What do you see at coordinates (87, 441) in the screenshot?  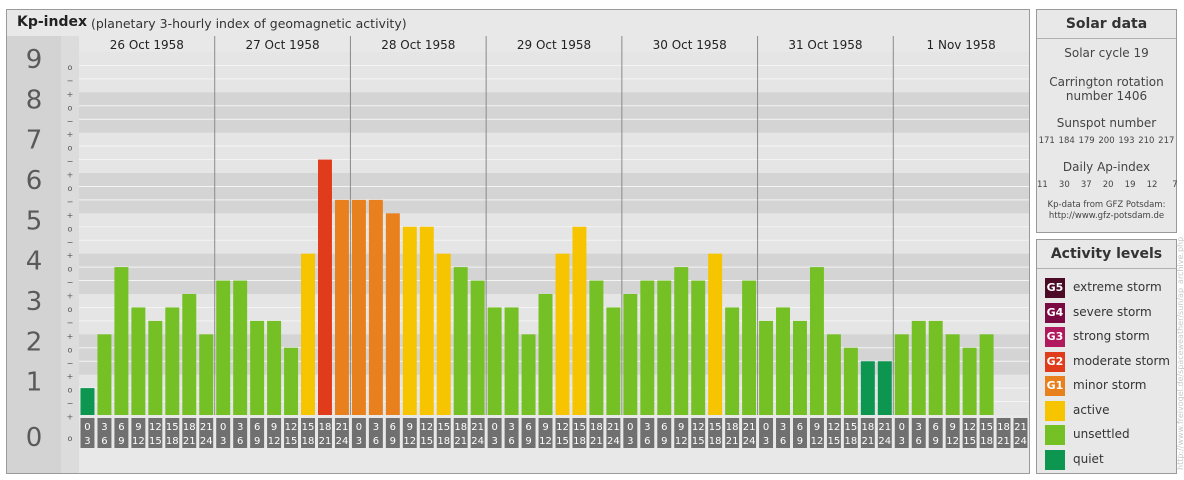 I see `interval-end: 3` at bounding box center [87, 441].